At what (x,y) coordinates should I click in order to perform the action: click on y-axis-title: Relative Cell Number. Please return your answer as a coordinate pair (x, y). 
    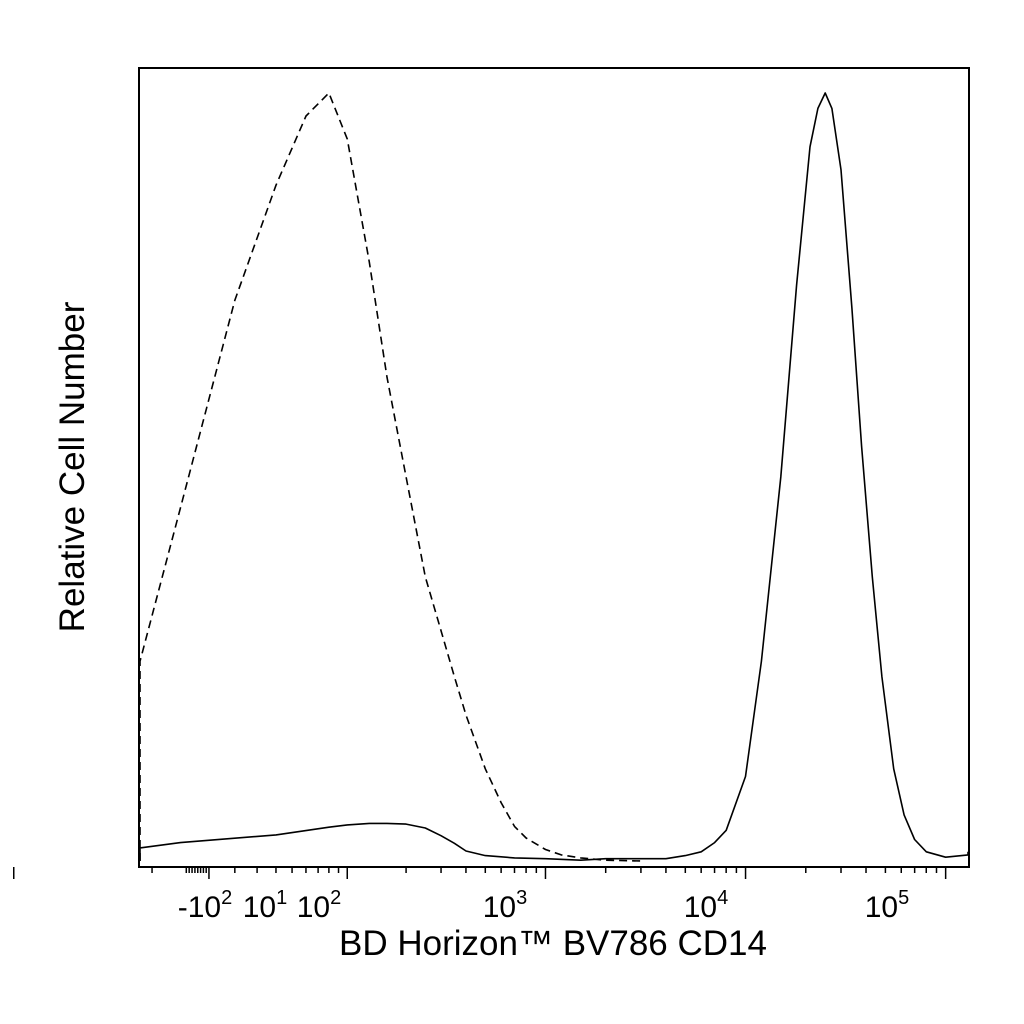
    Looking at the image, I should click on (72, 466).